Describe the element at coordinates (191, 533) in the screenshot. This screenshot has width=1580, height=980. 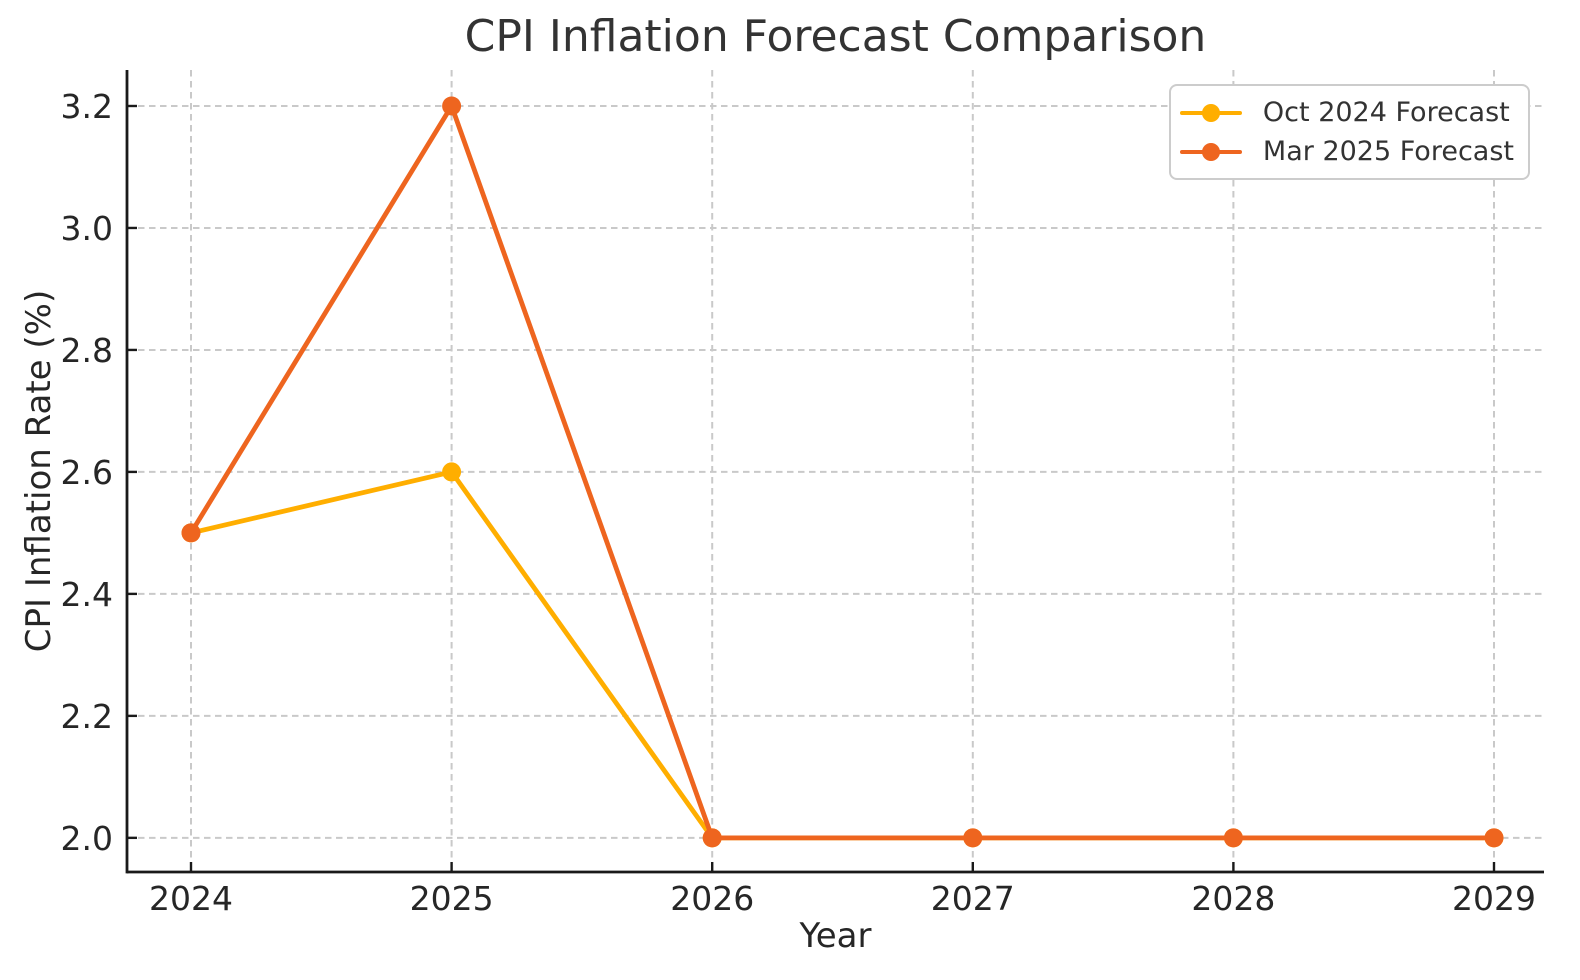
I see `data-point-1-2024` at that location.